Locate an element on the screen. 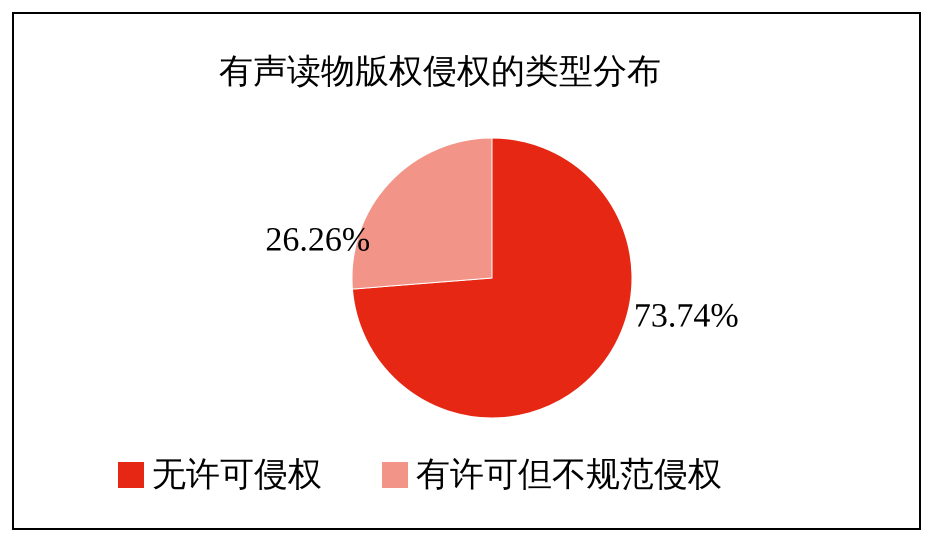  title: 有声读物版权侵权的类型分布 is located at coordinates (440, 72).